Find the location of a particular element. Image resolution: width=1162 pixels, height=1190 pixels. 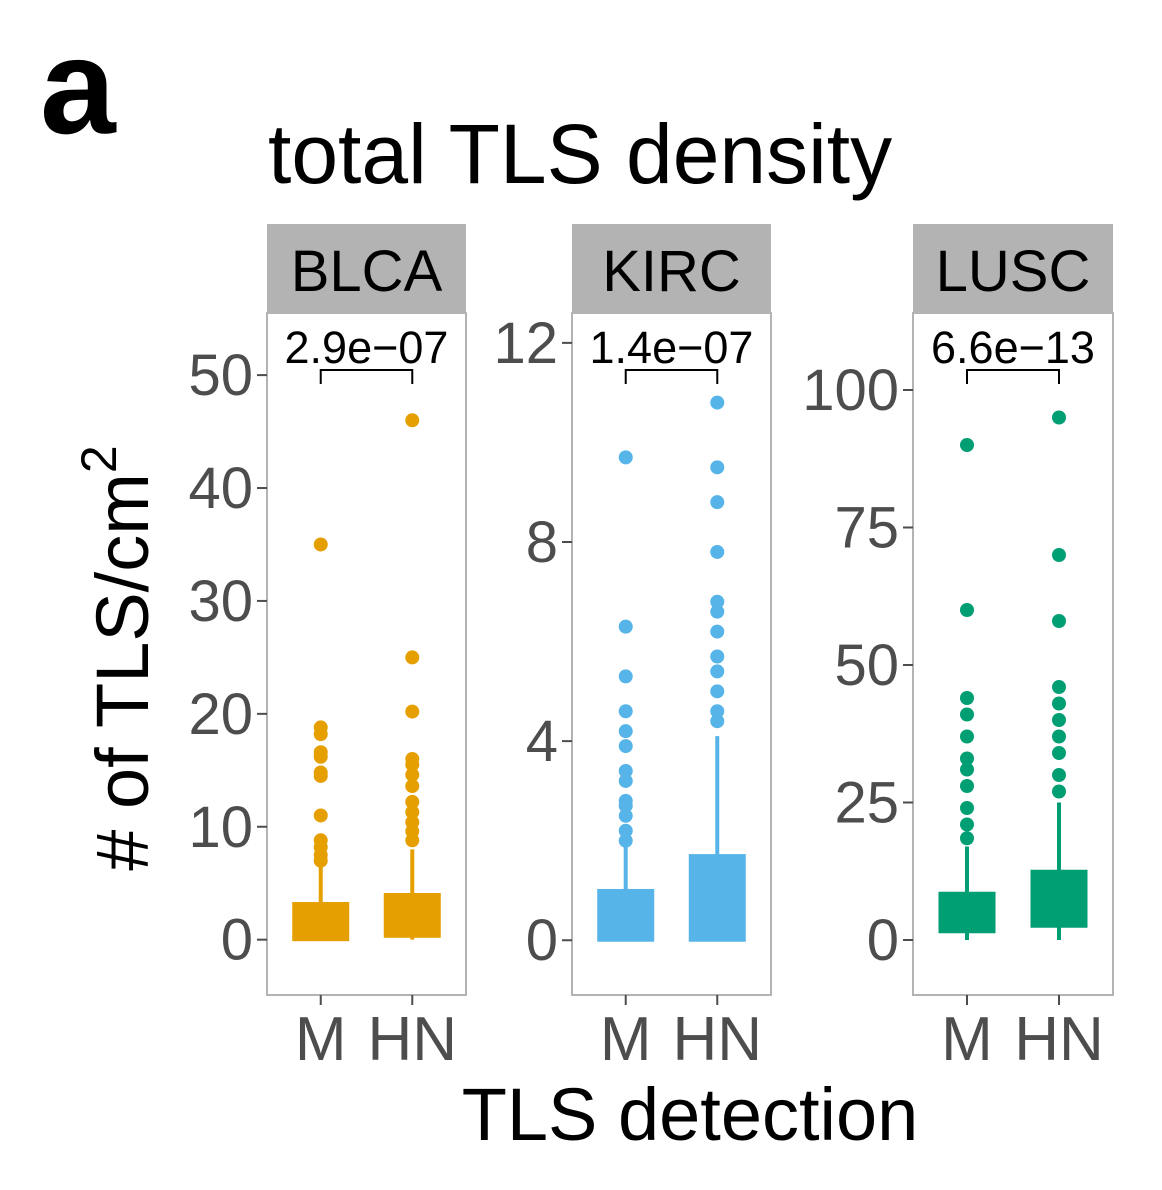

box-hn is located at coordinates (717, 898).